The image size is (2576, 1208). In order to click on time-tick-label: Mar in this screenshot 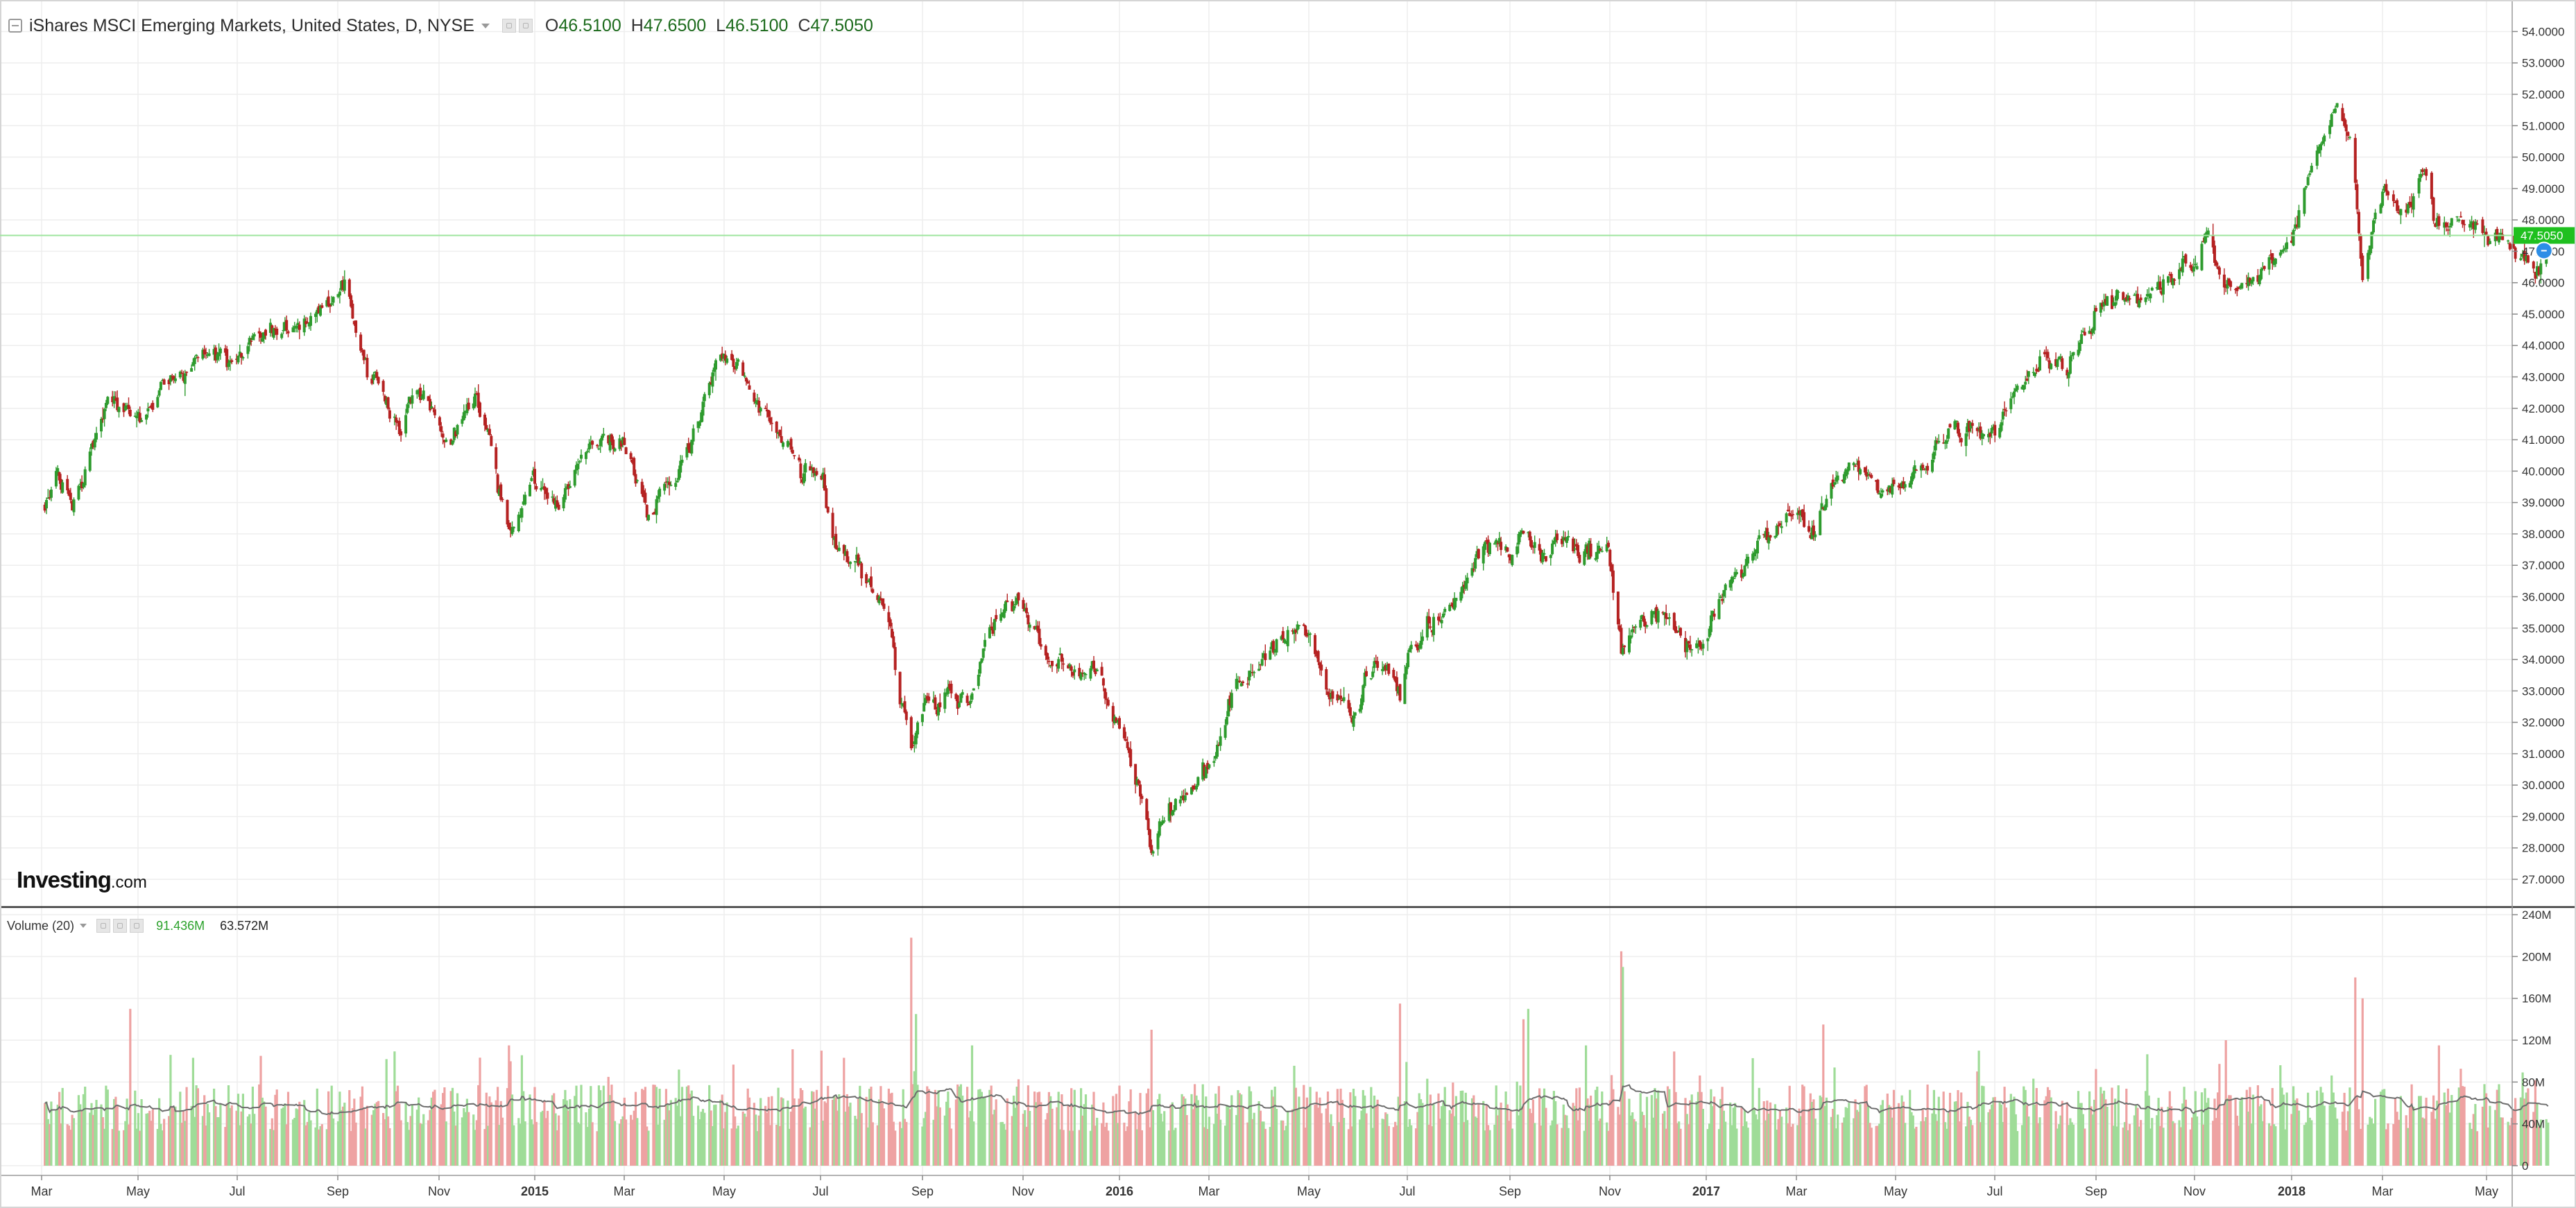, I will do `click(2383, 1191)`.